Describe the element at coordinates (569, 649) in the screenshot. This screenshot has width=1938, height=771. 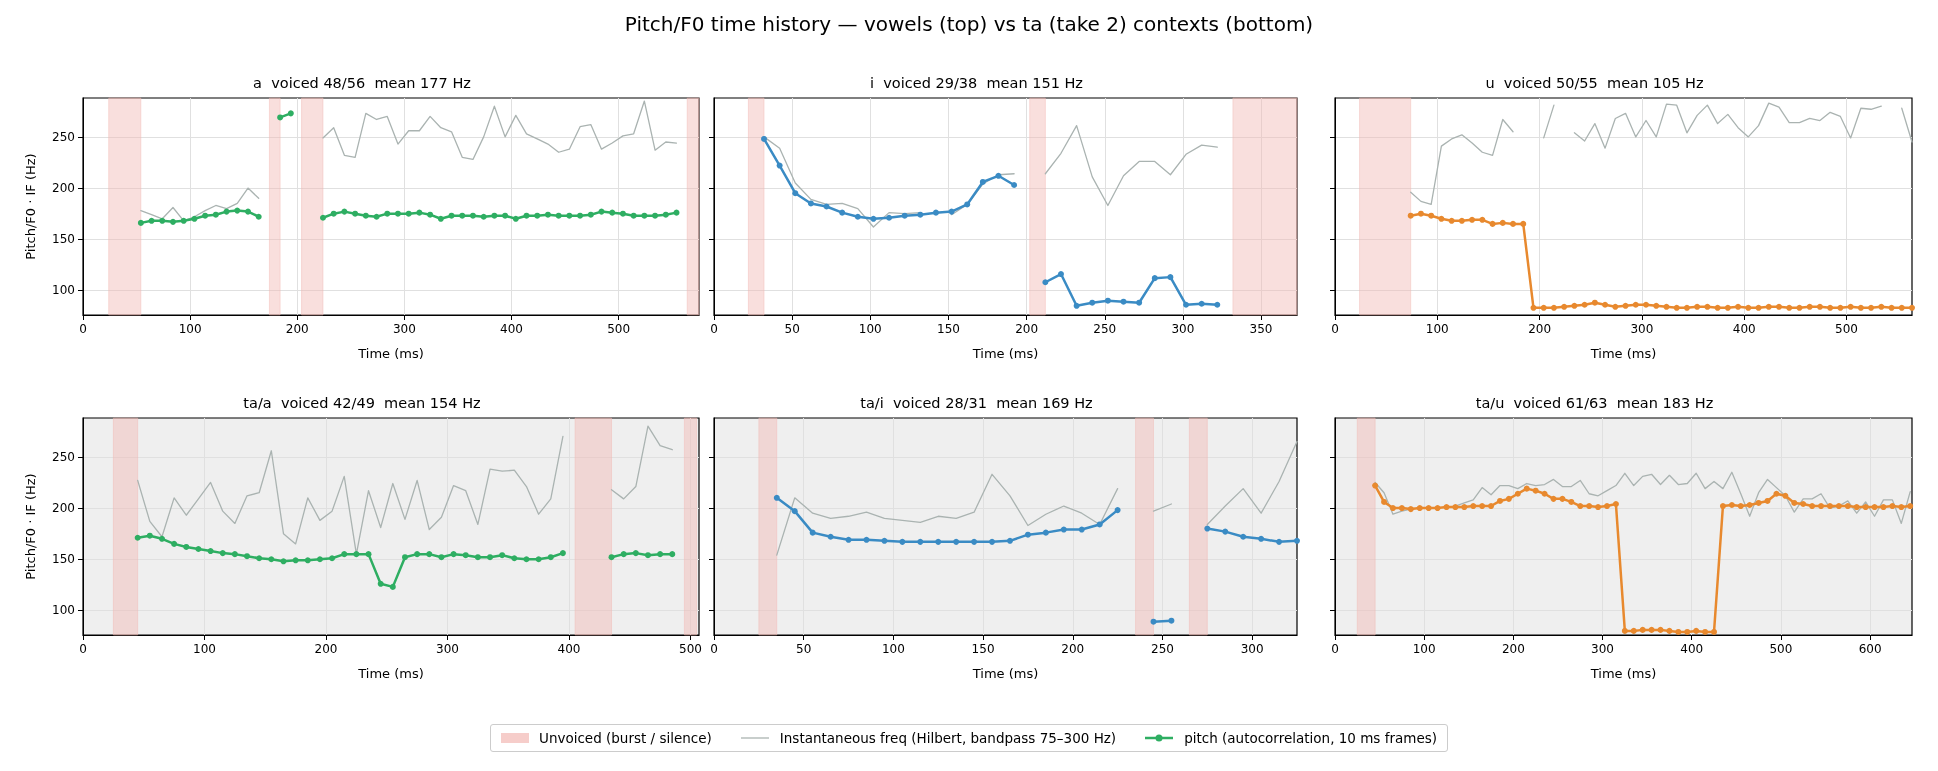
I see `x-tick-label: 400` at that location.